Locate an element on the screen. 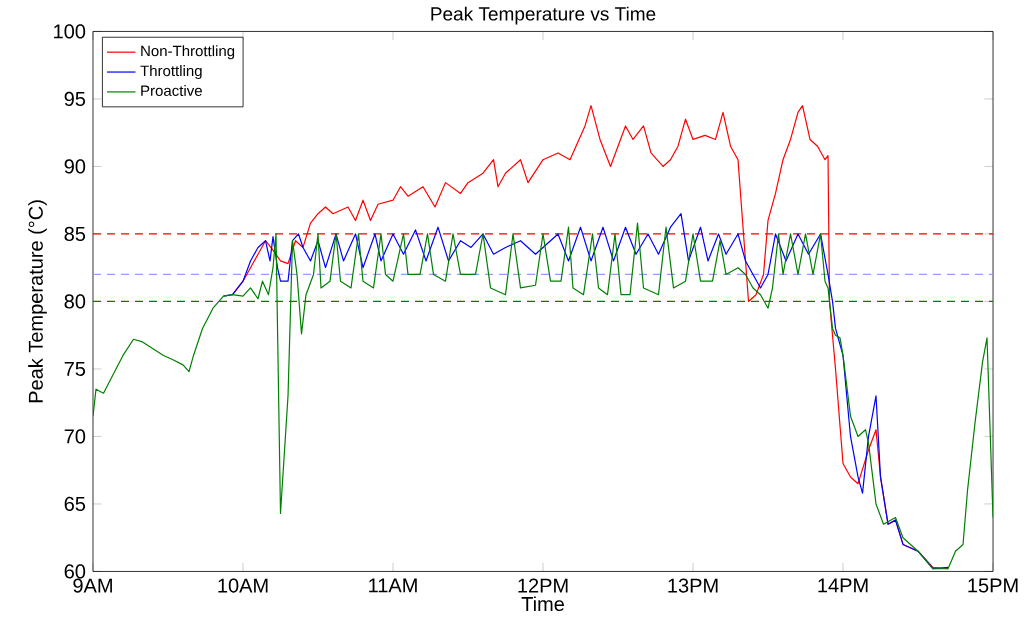 This screenshot has width=1026, height=618. x-tick-label: 11AM is located at coordinates (393, 585).